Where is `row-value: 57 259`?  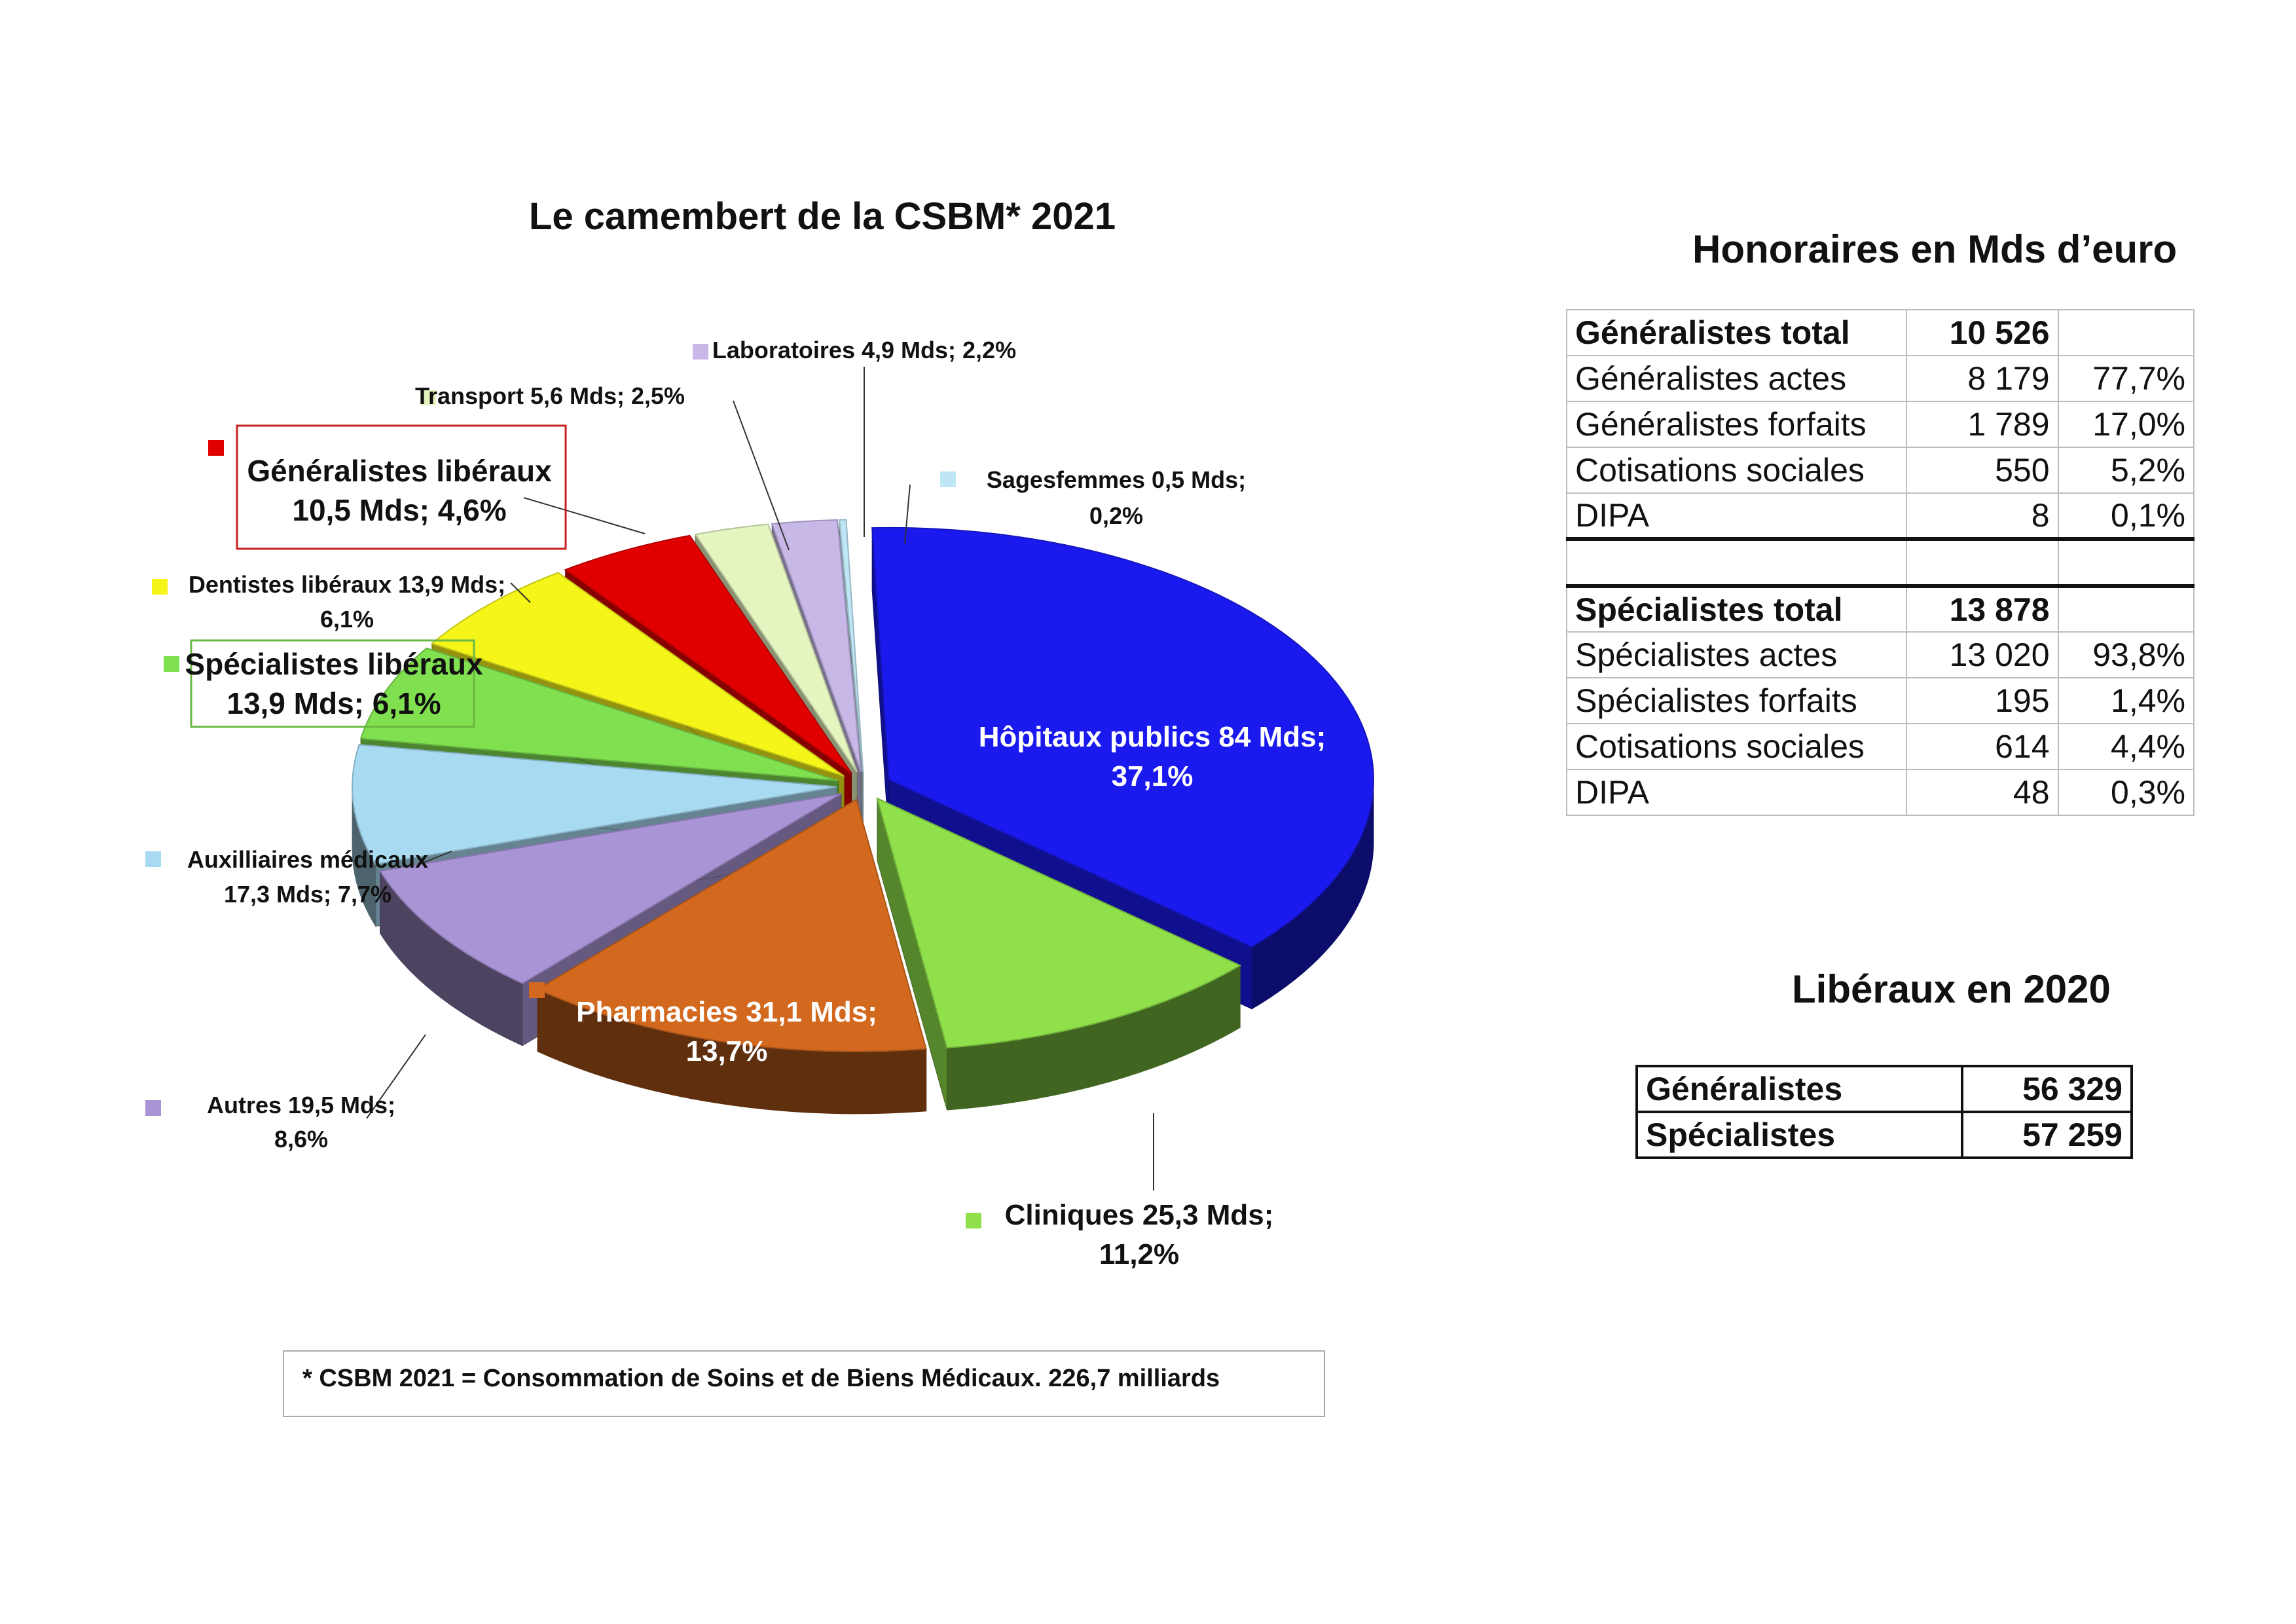
row-value: 57 259 is located at coordinates (2047, 1135).